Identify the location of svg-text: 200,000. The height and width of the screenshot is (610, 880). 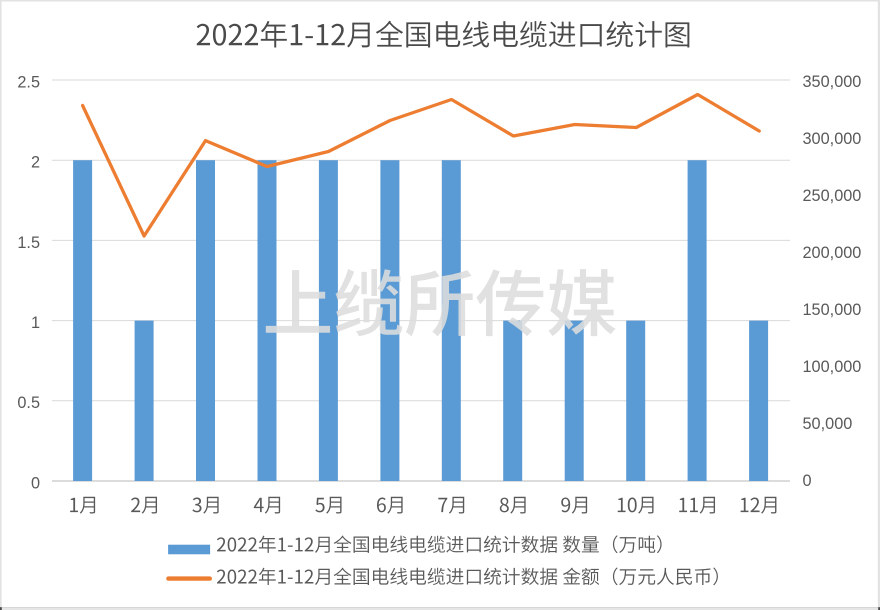
(832, 253).